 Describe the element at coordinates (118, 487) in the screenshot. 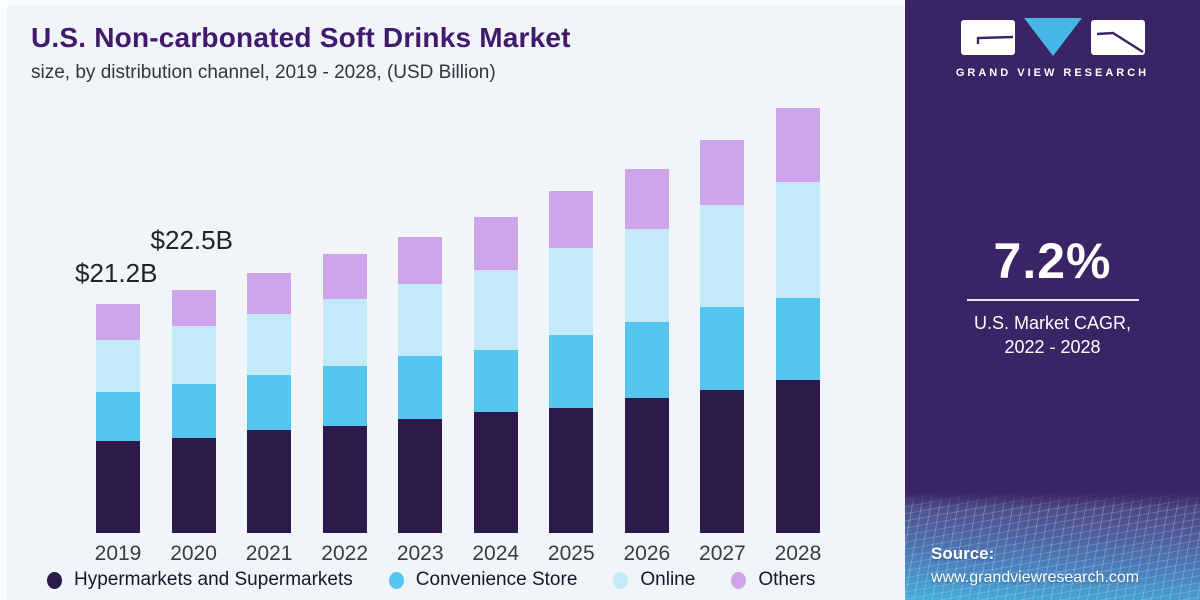

I see `bar-segment-hypermarkets-and-supermarkets-2019` at that location.